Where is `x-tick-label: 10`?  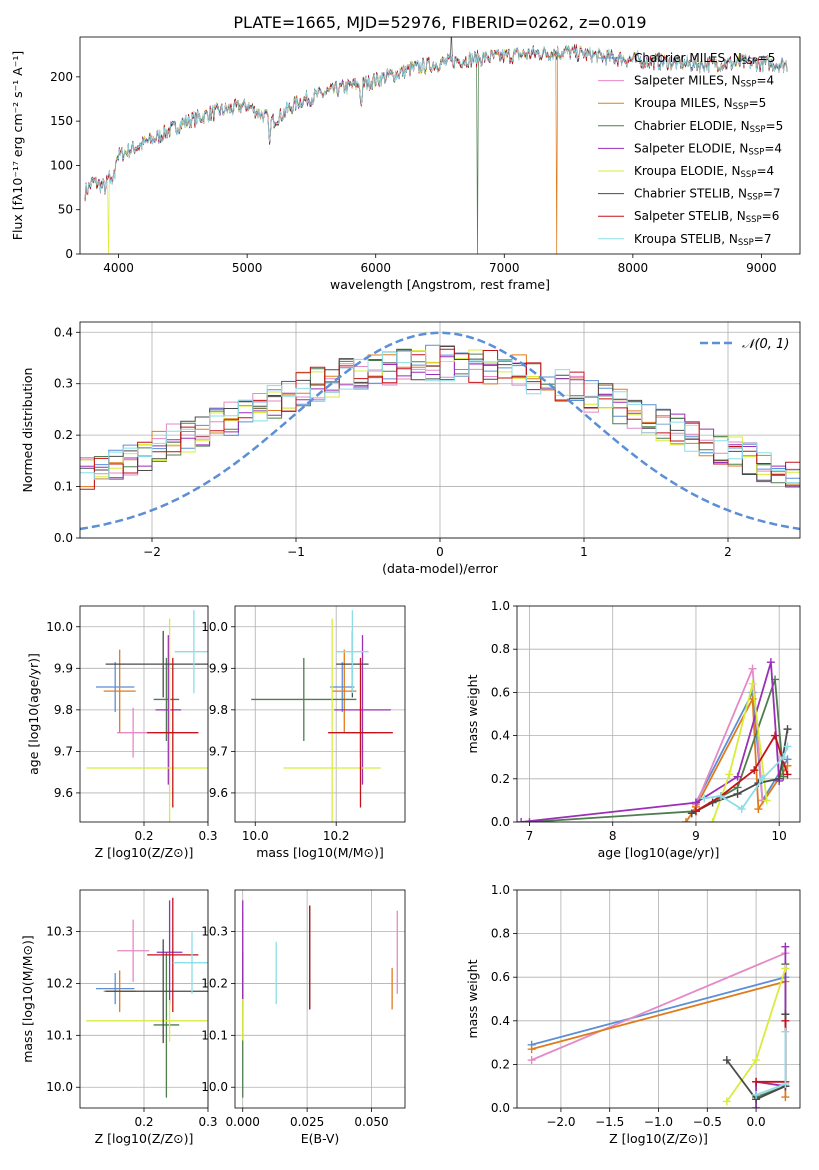 x-tick-label: 10 is located at coordinates (779, 836).